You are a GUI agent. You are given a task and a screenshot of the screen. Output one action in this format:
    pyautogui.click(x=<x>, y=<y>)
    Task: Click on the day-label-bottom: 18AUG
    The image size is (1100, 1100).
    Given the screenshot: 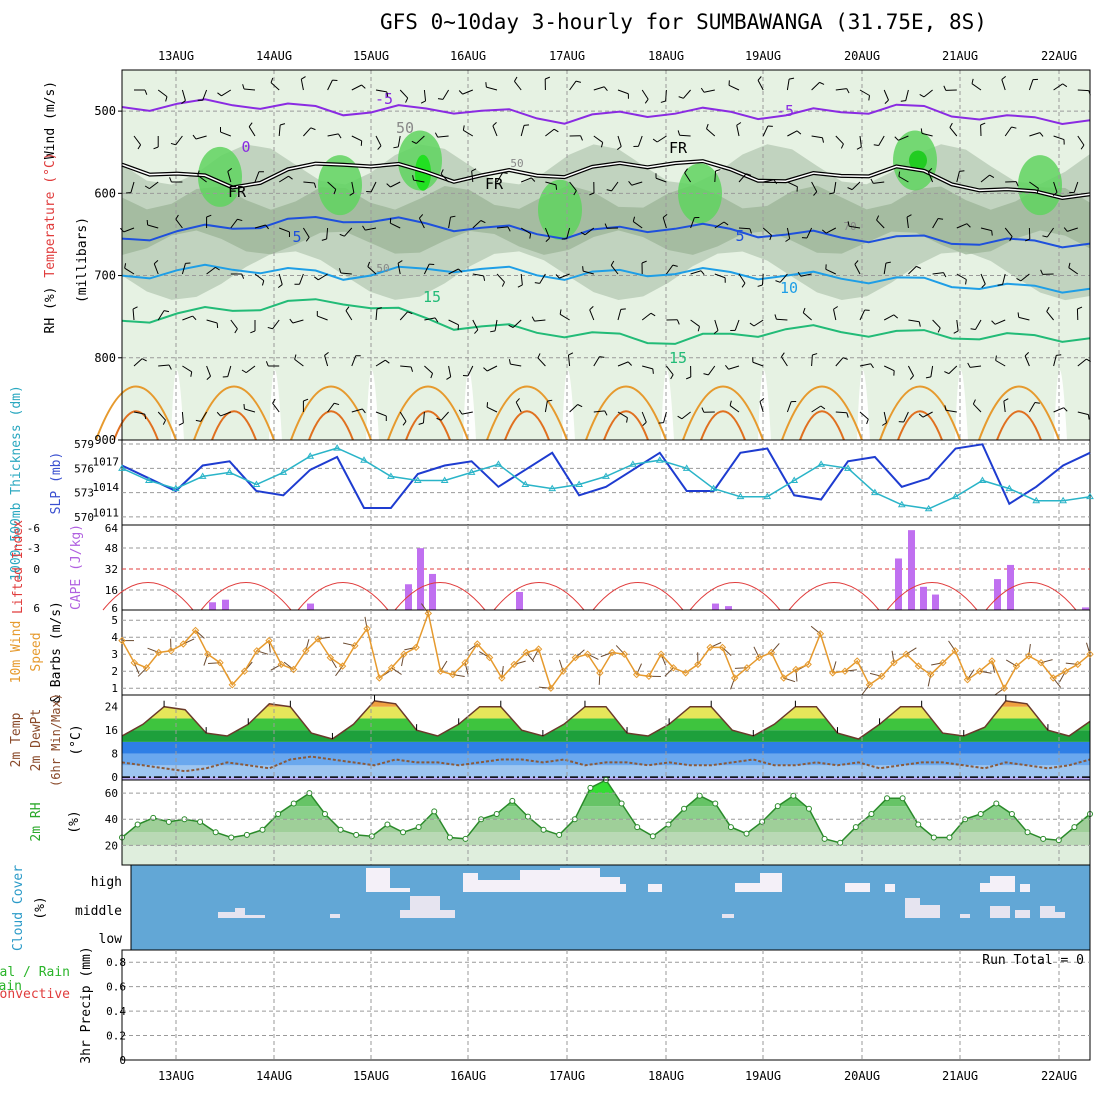 What is the action you would take?
    pyautogui.click(x=666, y=1076)
    